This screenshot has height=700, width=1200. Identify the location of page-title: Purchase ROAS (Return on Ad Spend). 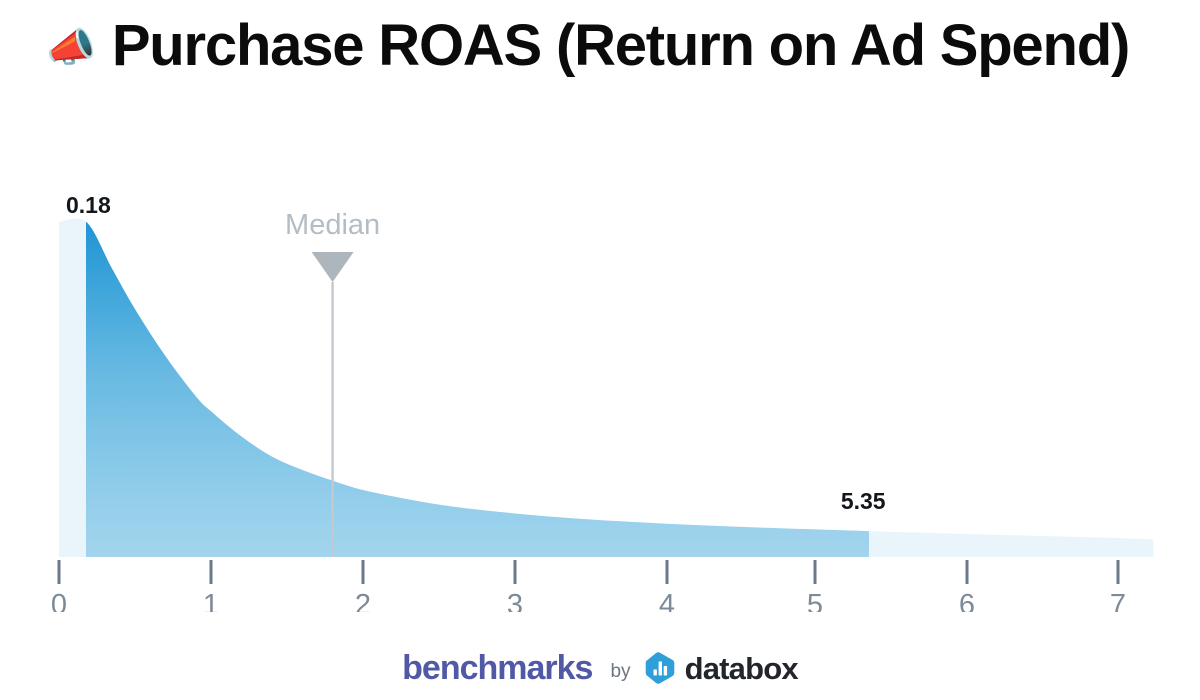
(620, 45).